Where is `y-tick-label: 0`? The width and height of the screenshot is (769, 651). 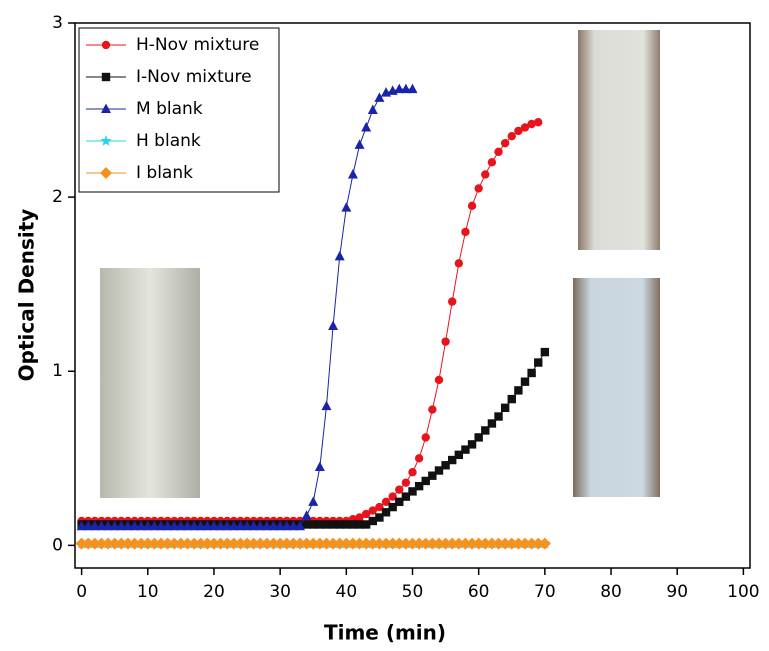 y-tick-label: 0 is located at coordinates (57, 545).